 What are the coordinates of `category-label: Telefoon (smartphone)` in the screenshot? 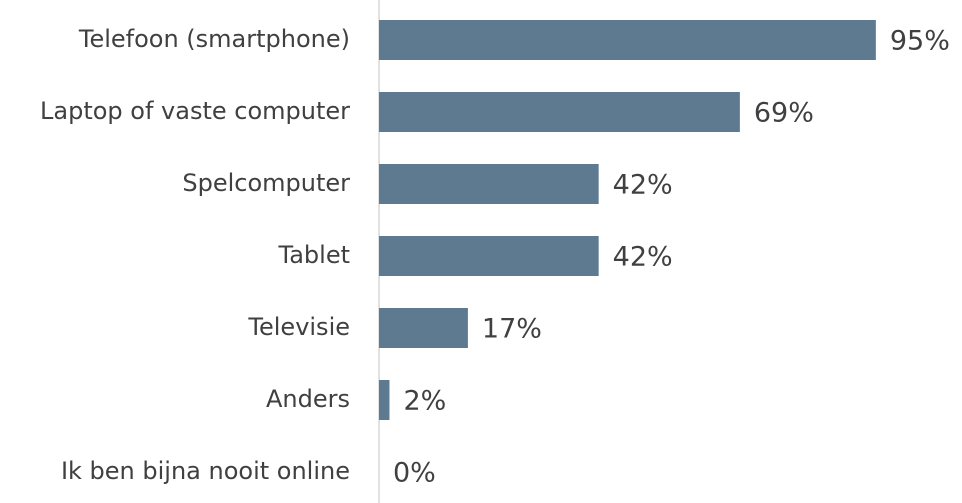 It's located at (214, 39).